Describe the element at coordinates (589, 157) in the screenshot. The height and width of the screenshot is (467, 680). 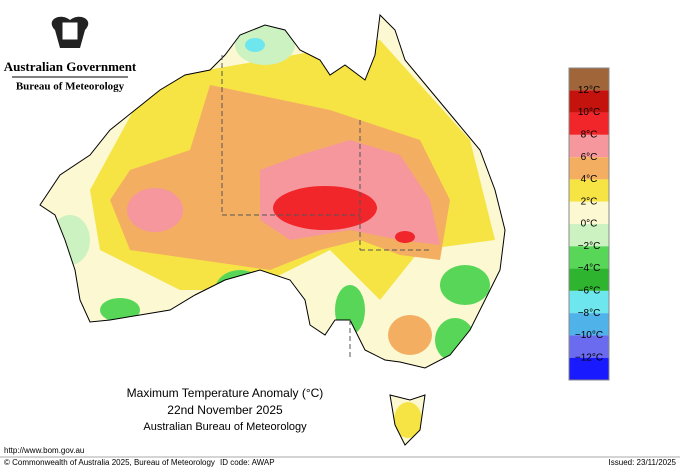
I see `legend-label: 6°C` at that location.